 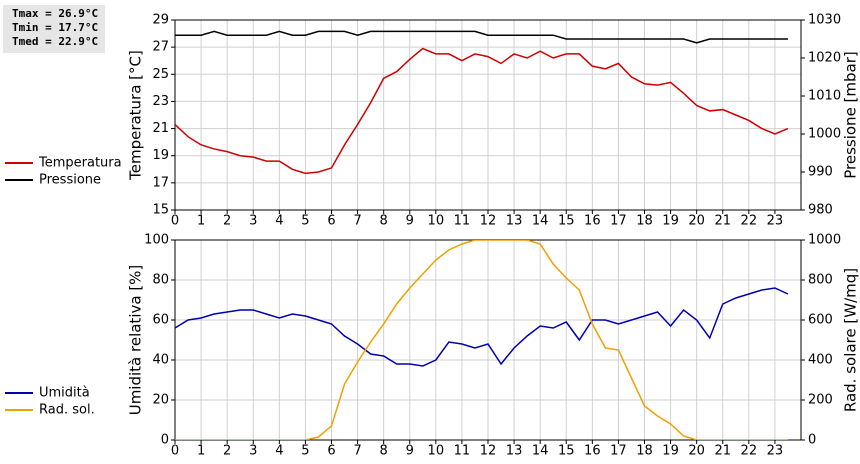 What do you see at coordinates (160, 400) in the screenshot?
I see `y-tick-label: 20` at bounding box center [160, 400].